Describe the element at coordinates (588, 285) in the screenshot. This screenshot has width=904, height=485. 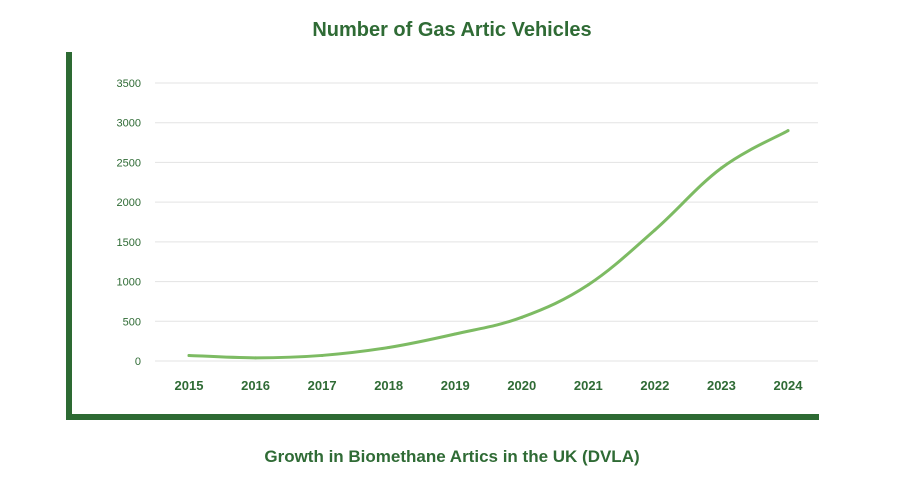
I see `data-point-2021` at that location.